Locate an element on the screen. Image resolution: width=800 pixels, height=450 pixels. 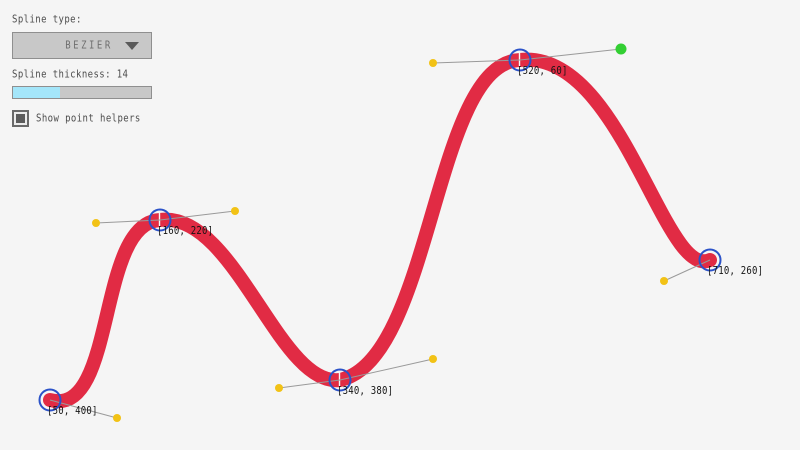
show-helpers-checkbox is located at coordinates (20, 118).